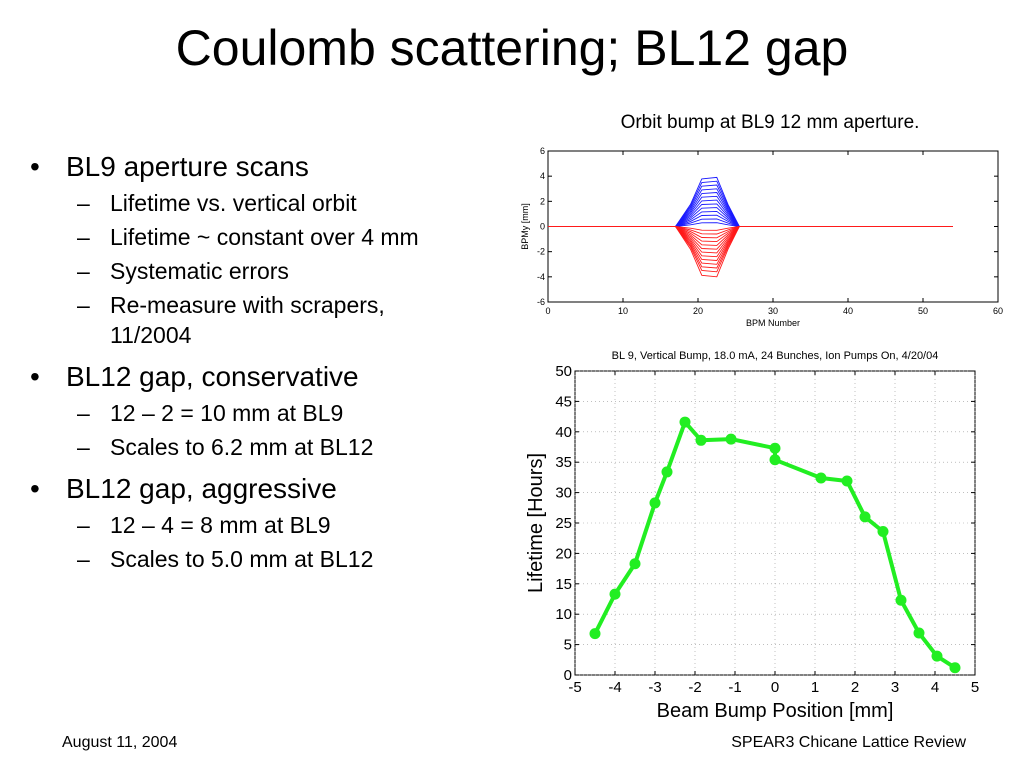  Describe the element at coordinates (568, 645) in the screenshot. I see `y-tick-label: 5` at that location.